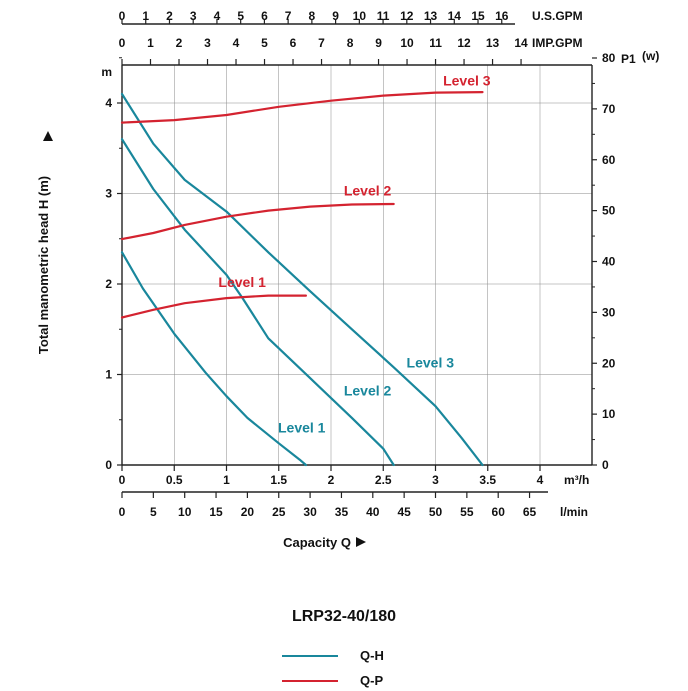  What do you see at coordinates (310, 512) in the screenshot?
I see `flow-lmin-tick-label: 30` at bounding box center [310, 512].